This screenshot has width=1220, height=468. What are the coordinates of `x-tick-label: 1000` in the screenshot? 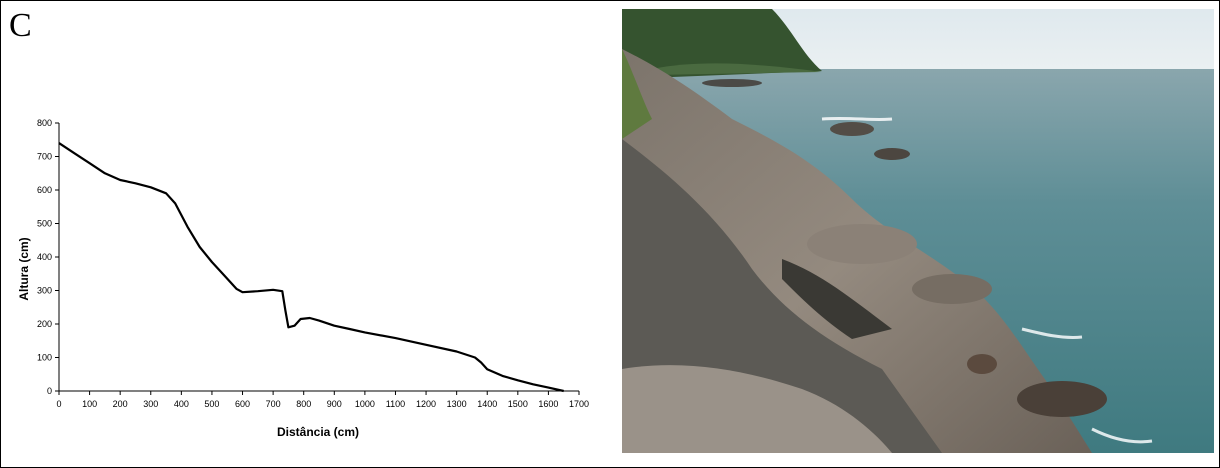 It's located at (365, 404).